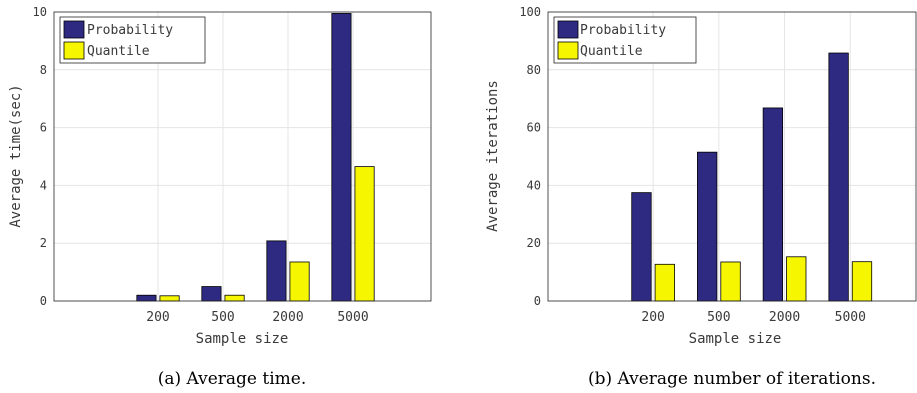 The image size is (917, 393). Describe the element at coordinates (530, 12) in the screenshot. I see `y-tick-label: 100` at that location.